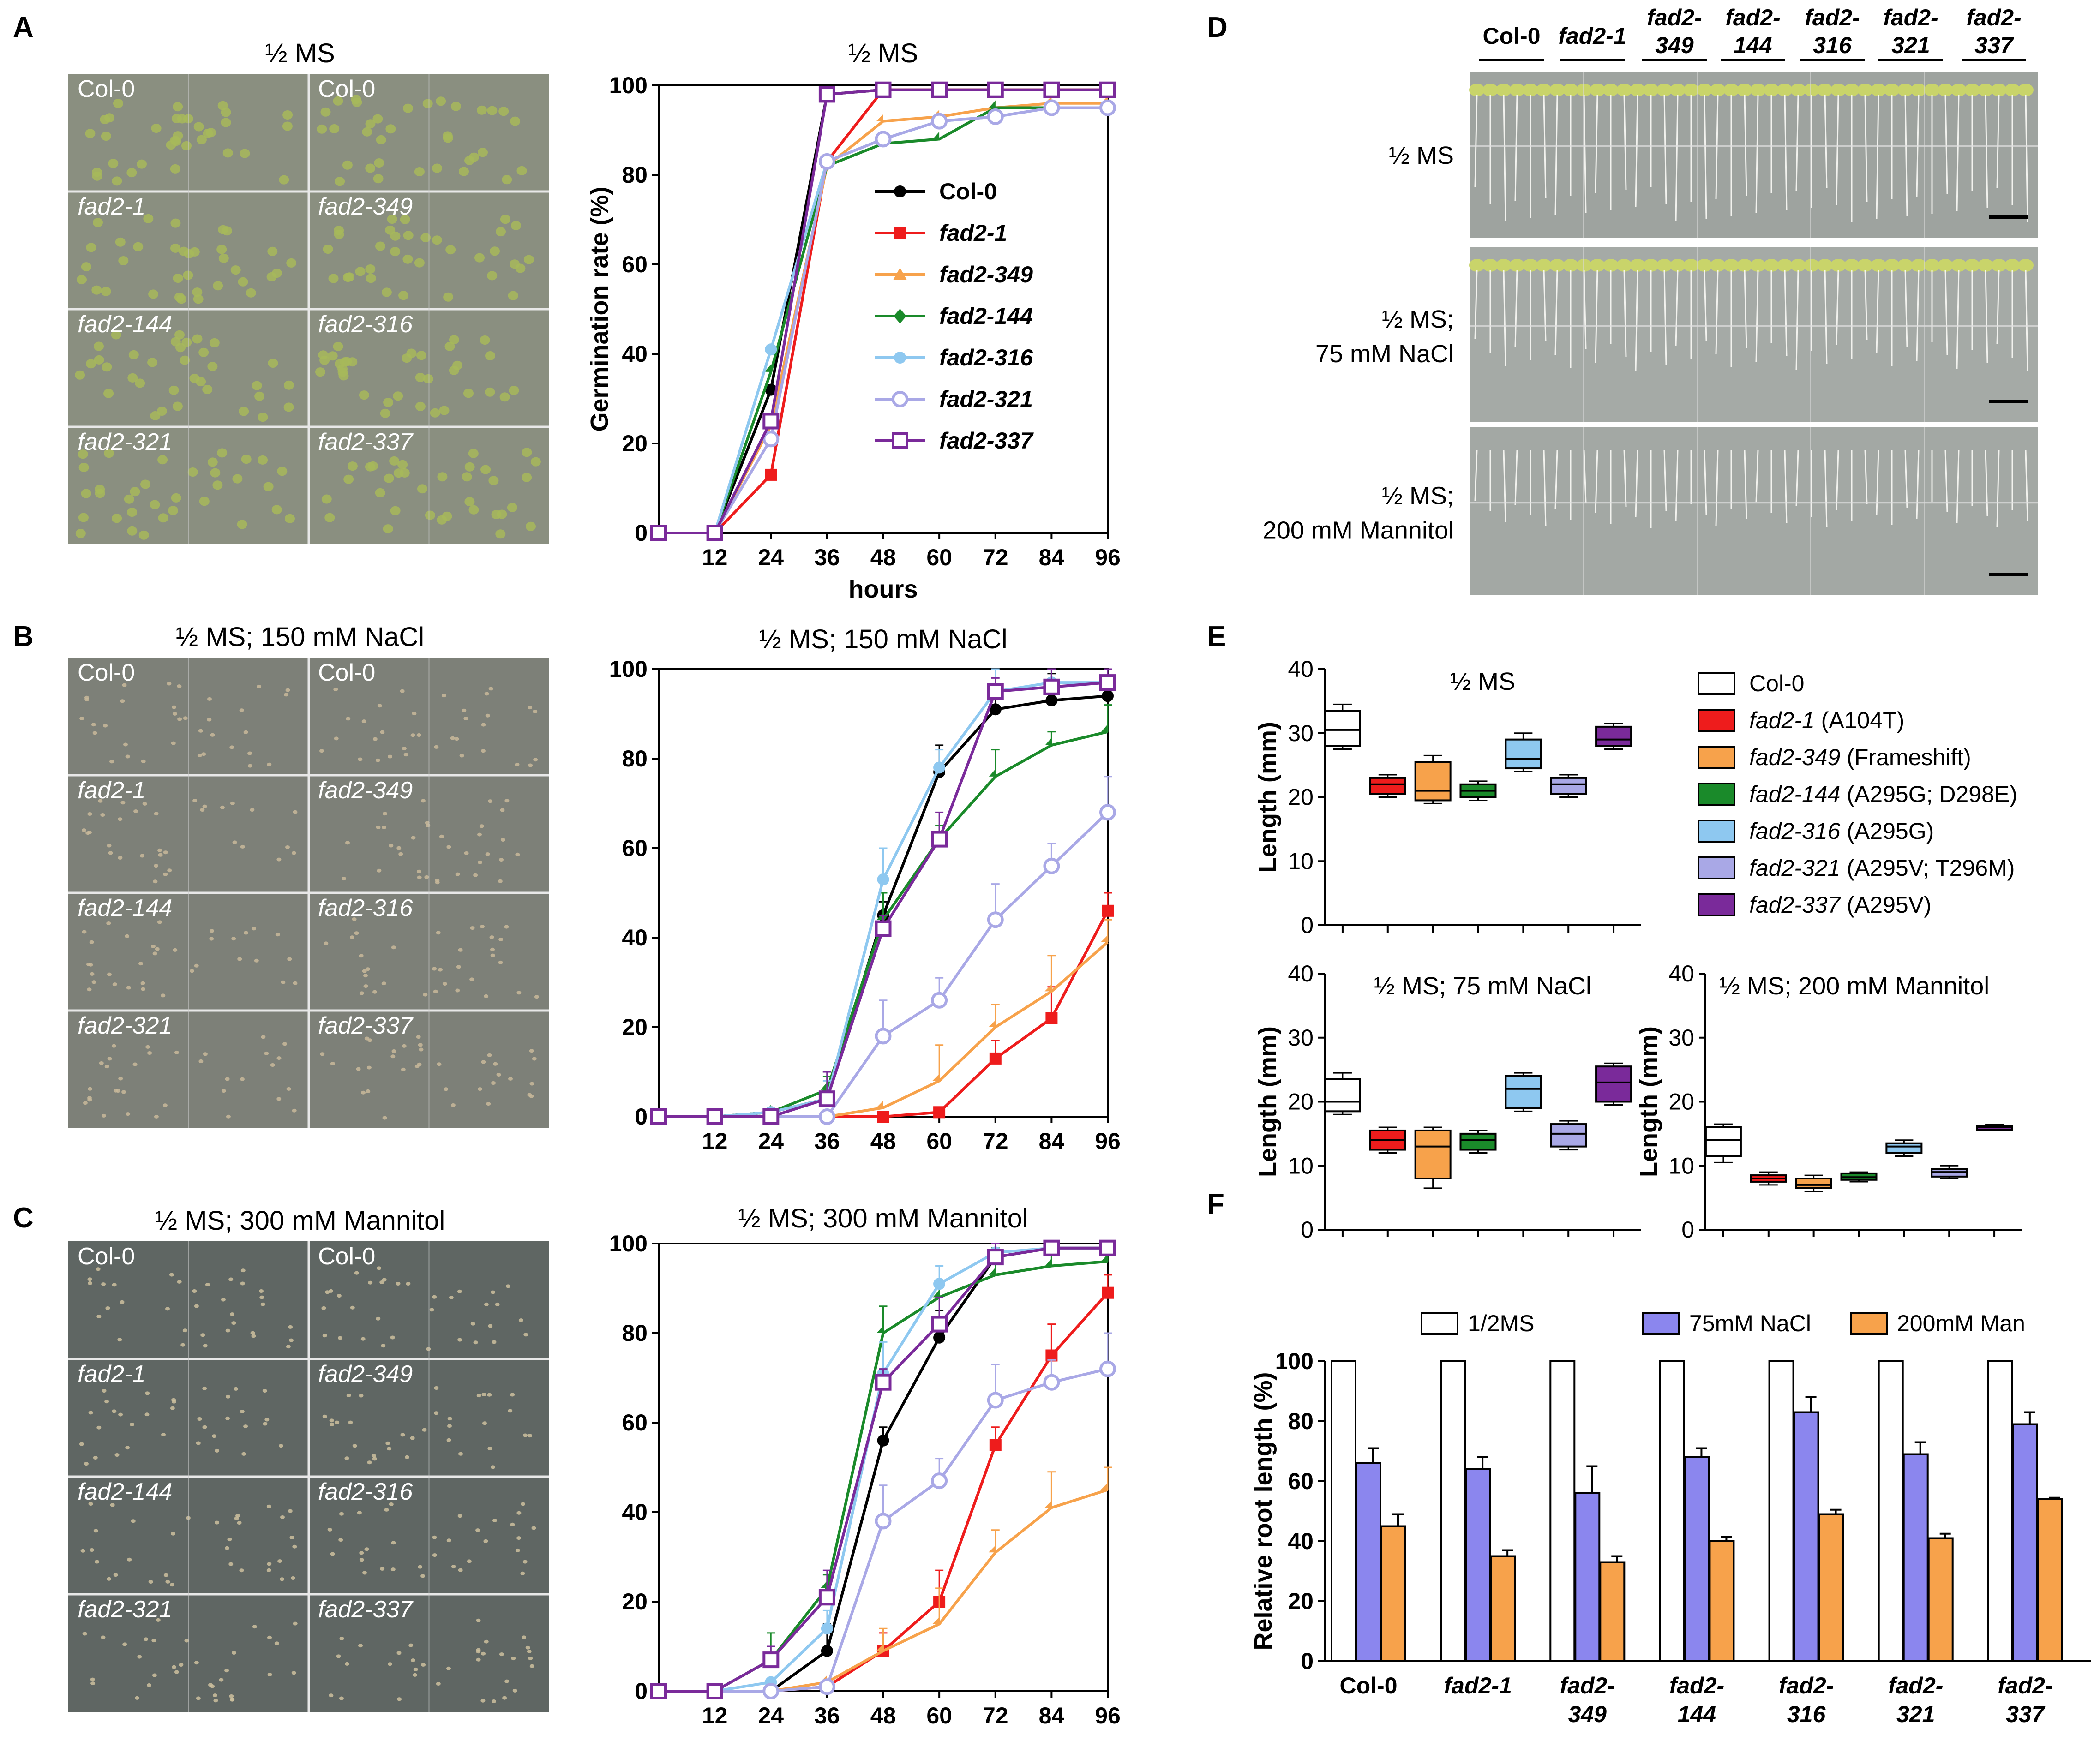 Image resolution: width=2100 pixels, height=1741 pixels. Describe the element at coordinates (1052, 1141) in the screenshot. I see `x-tick-label: 84` at that location.